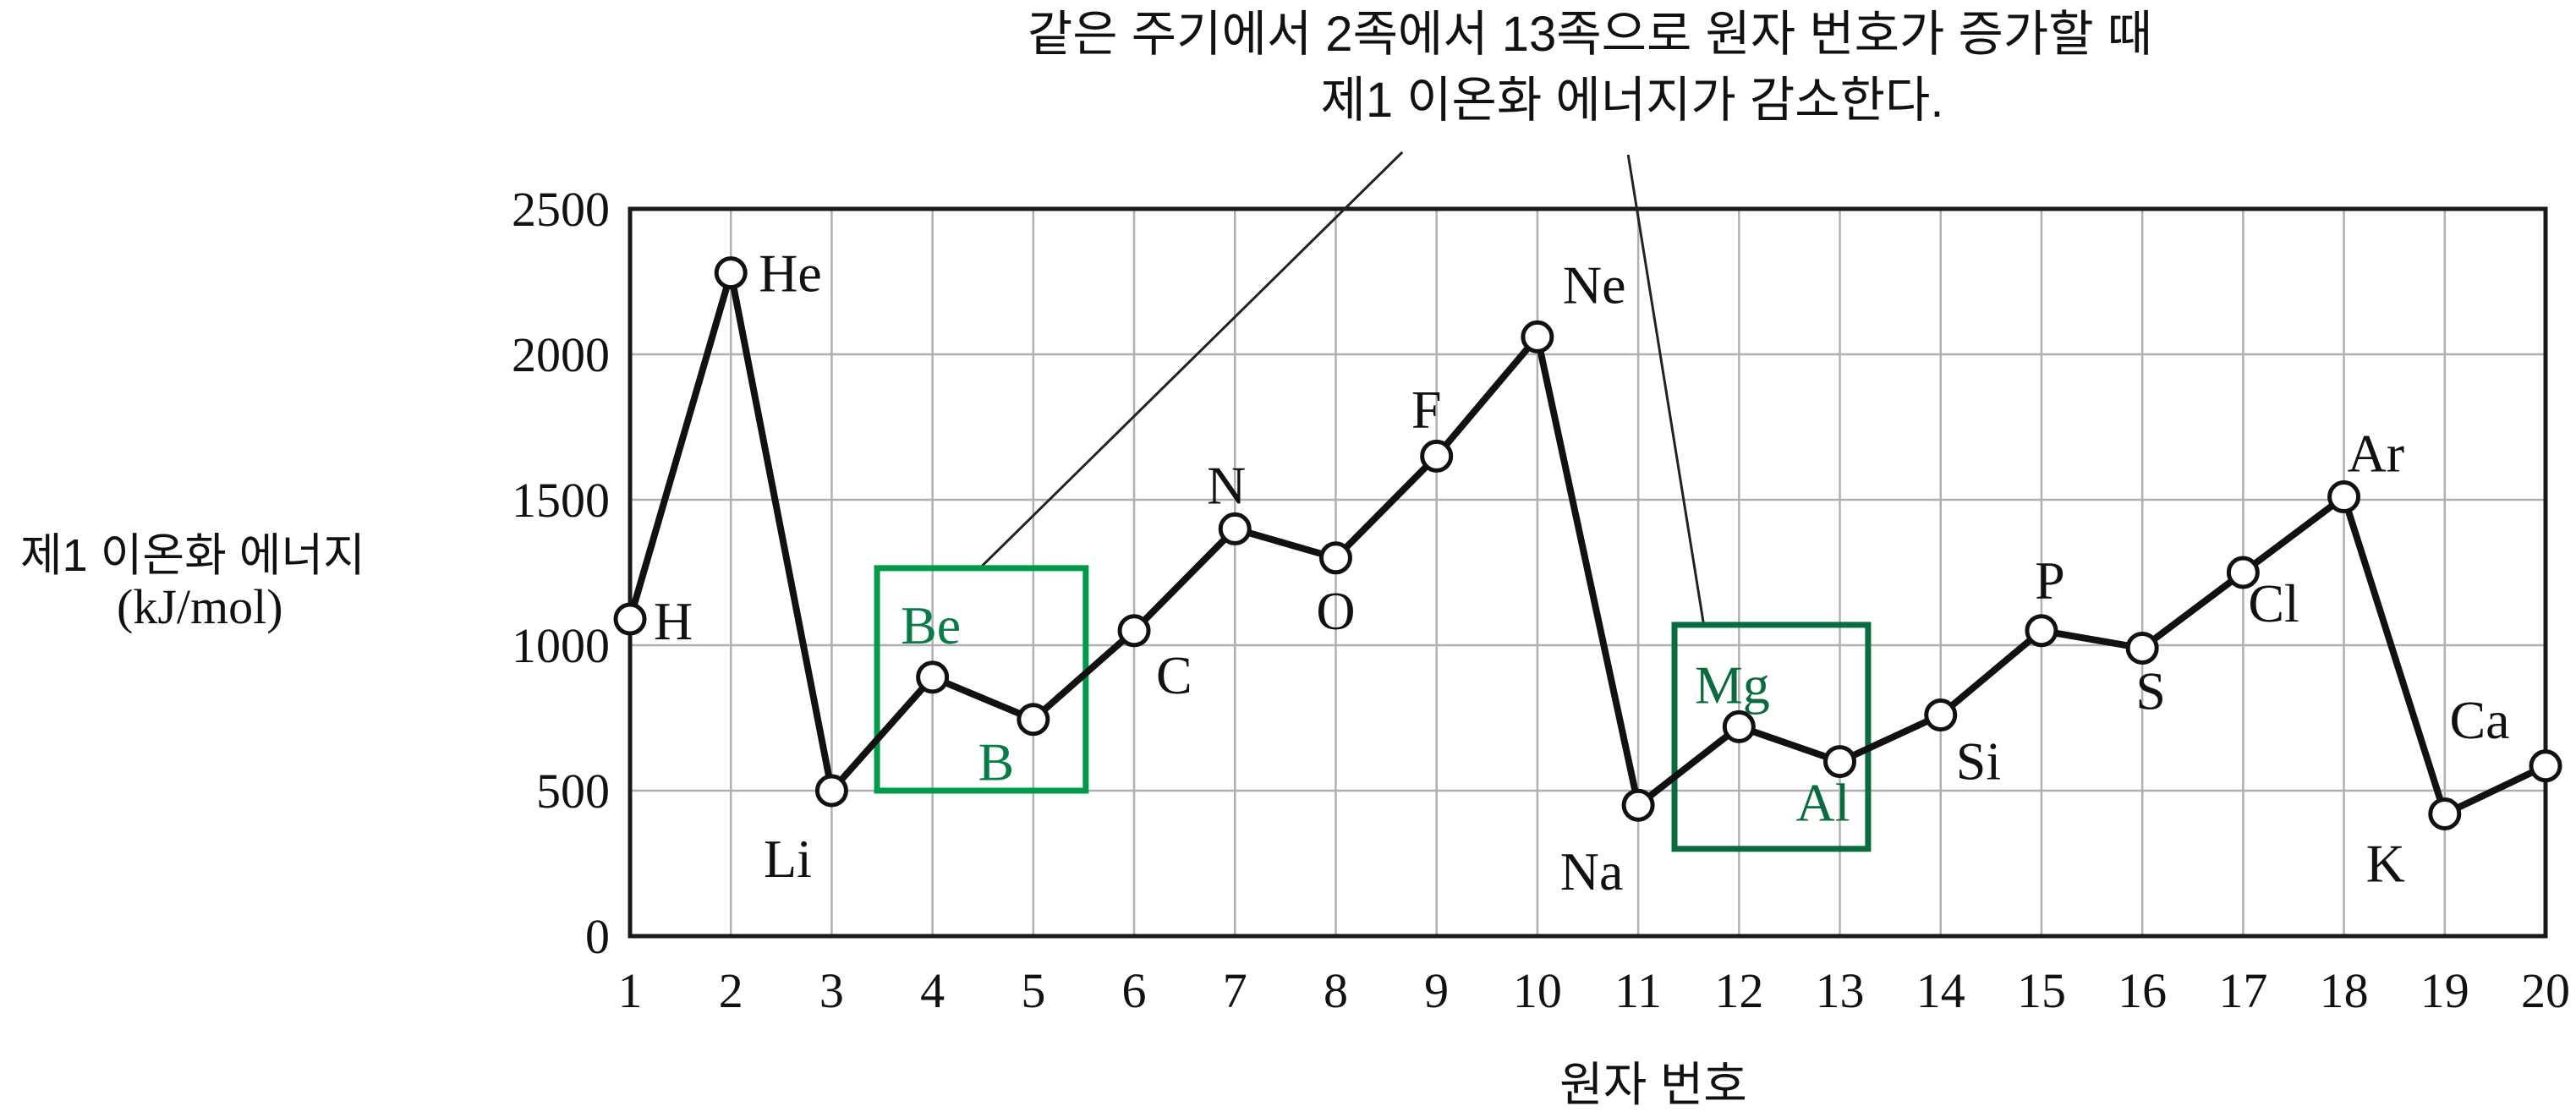 This screenshot has width=2576, height=1112. I want to click on point-S, so click(2142, 648).